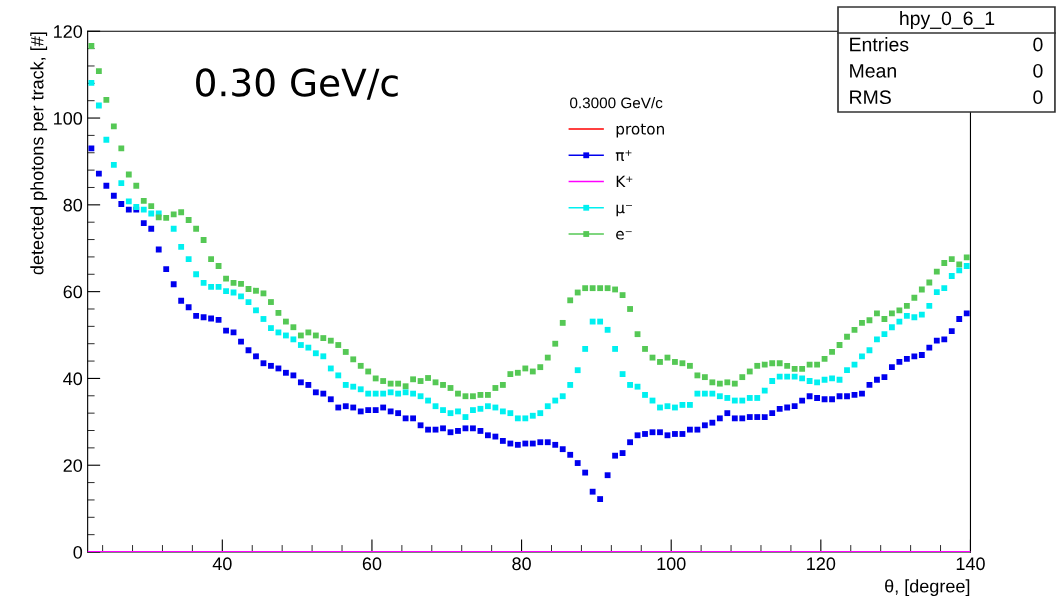  What do you see at coordinates (521, 564) in the screenshot?
I see `x-tick-label: 80` at bounding box center [521, 564].